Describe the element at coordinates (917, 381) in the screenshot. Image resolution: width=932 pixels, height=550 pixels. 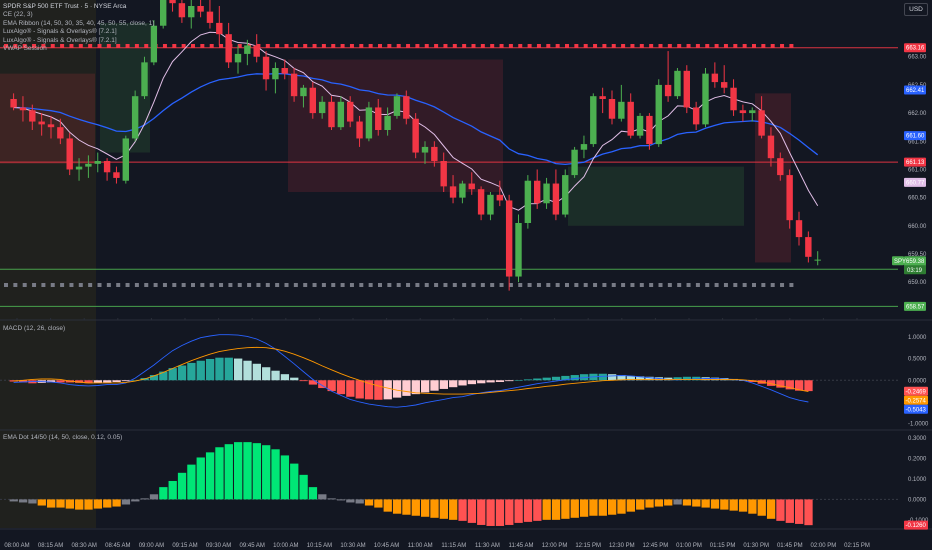
I see `macd-axis-tick: 0.0000` at that location.